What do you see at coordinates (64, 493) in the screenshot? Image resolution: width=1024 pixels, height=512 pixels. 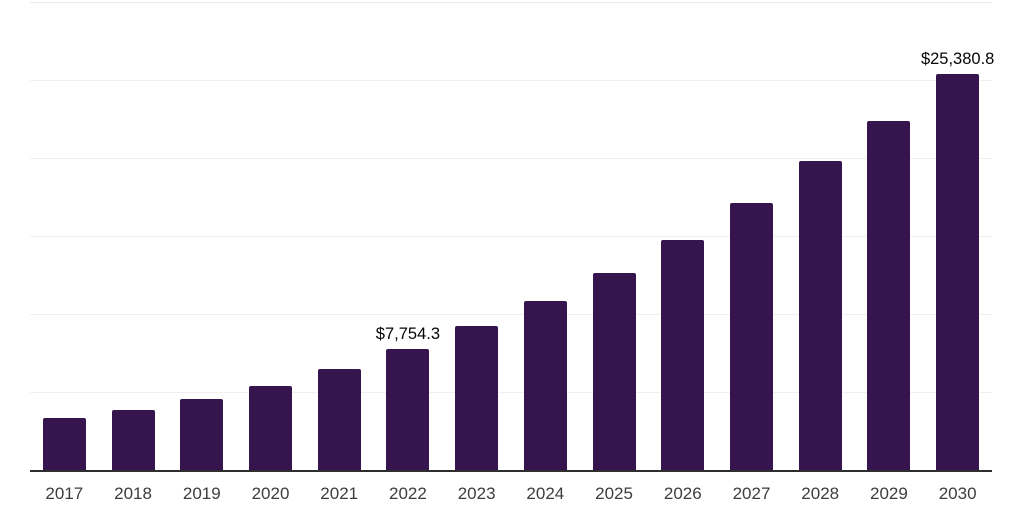 I see `x-tick-label-2017: 2017` at bounding box center [64, 493].